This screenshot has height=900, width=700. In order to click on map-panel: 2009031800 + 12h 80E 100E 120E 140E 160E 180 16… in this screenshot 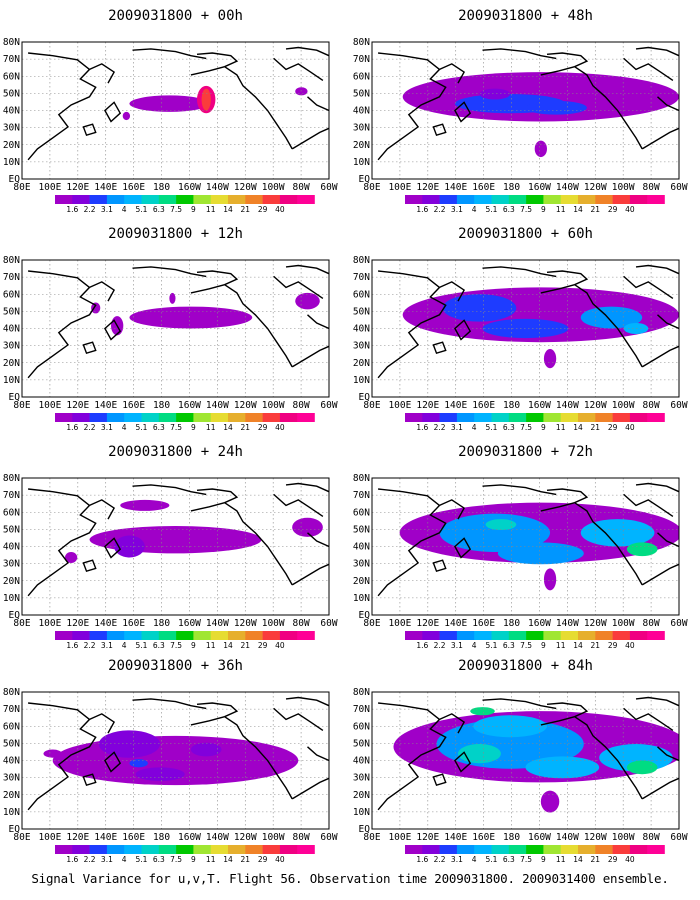, I will do `click(170, 329)`.